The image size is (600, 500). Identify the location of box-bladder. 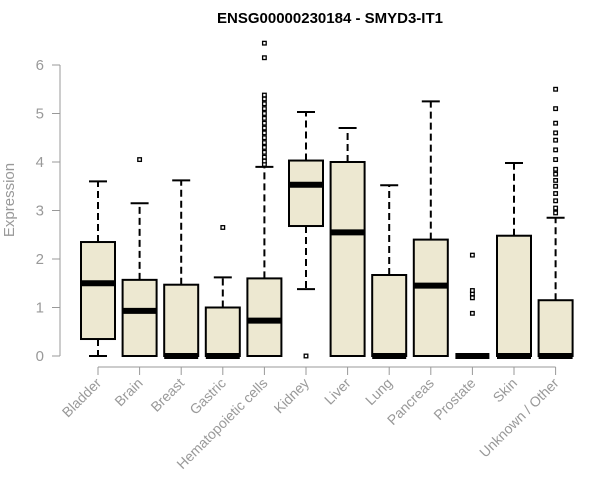
(98, 268).